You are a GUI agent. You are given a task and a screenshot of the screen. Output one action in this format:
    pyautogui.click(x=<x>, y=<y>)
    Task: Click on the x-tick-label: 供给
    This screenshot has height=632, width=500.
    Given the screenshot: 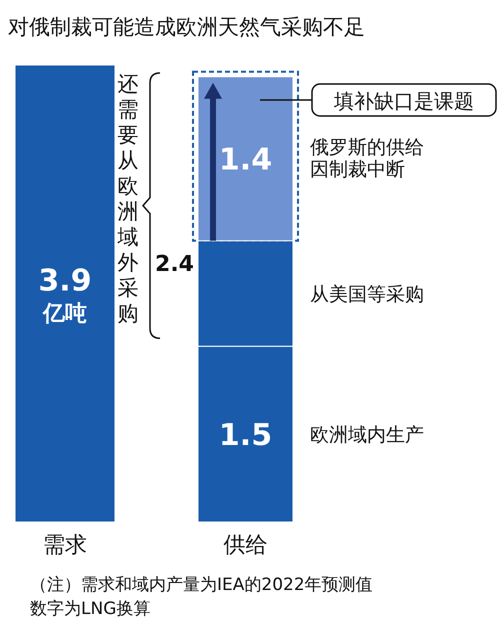 What is the action you would take?
    pyautogui.click(x=246, y=545)
    